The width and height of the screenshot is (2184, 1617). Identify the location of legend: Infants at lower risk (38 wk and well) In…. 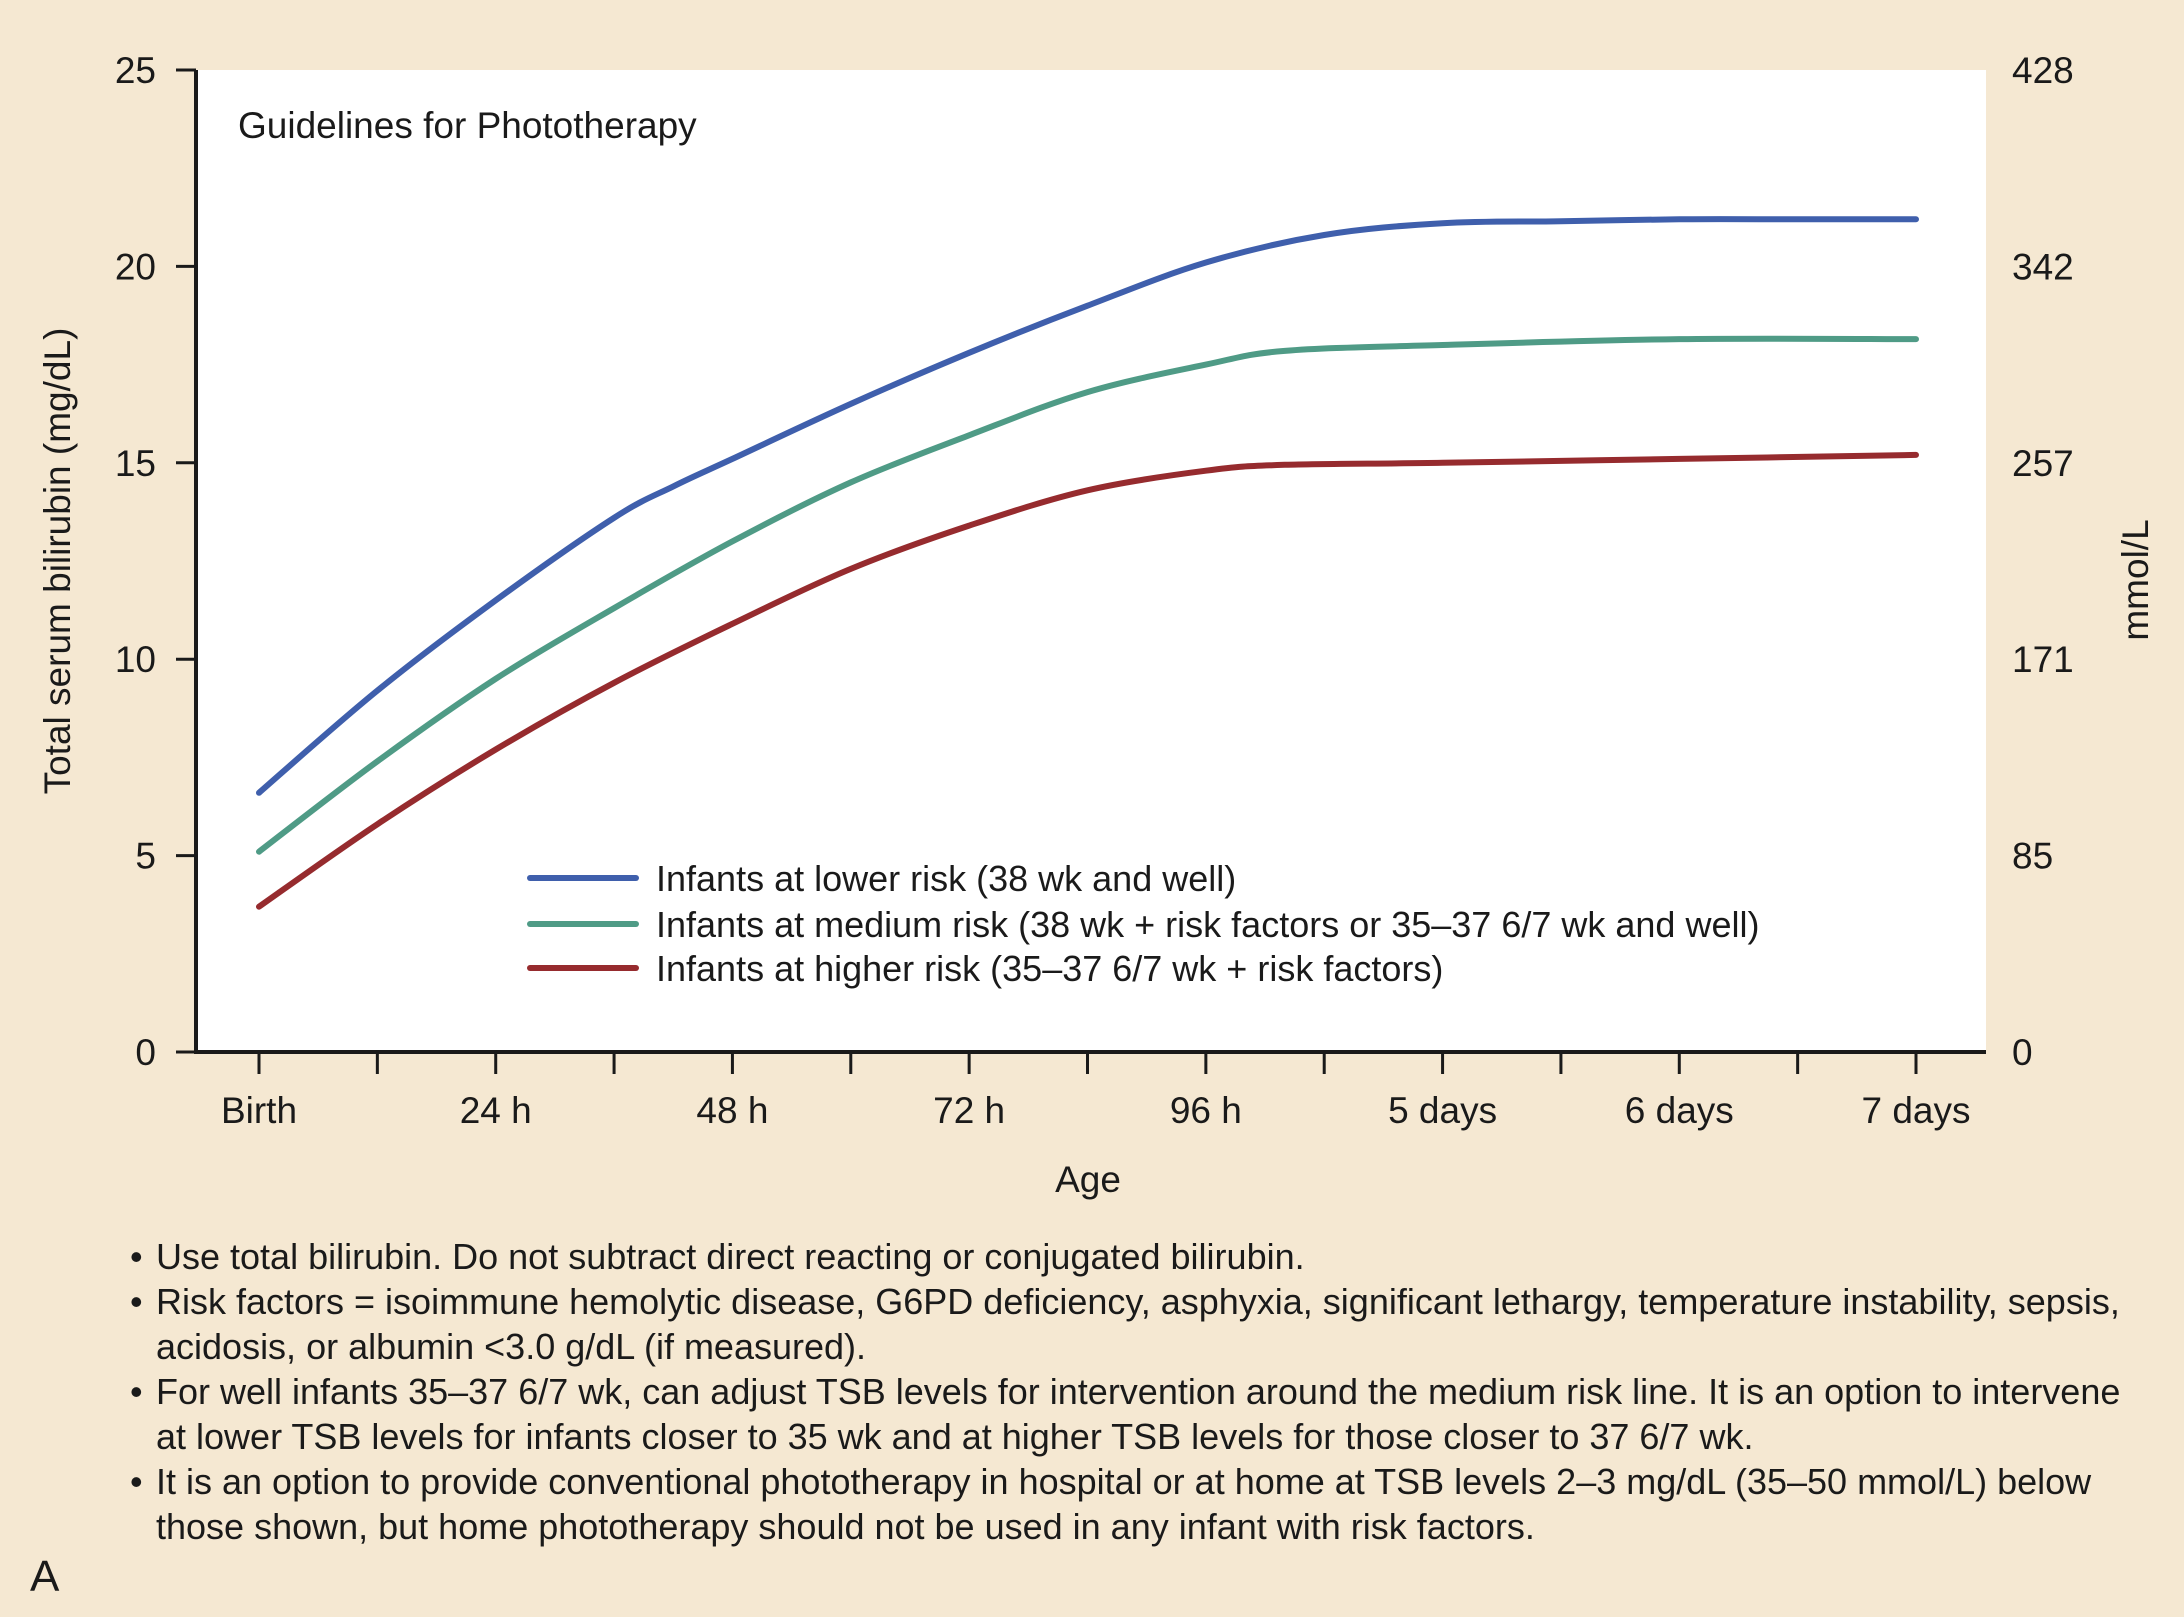
(1143, 923).